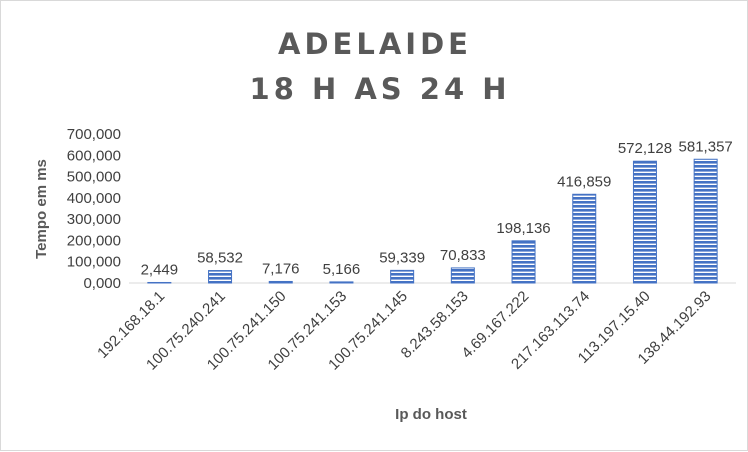  What do you see at coordinates (94, 219) in the screenshot?
I see `y-tick-label: 300,000` at bounding box center [94, 219].